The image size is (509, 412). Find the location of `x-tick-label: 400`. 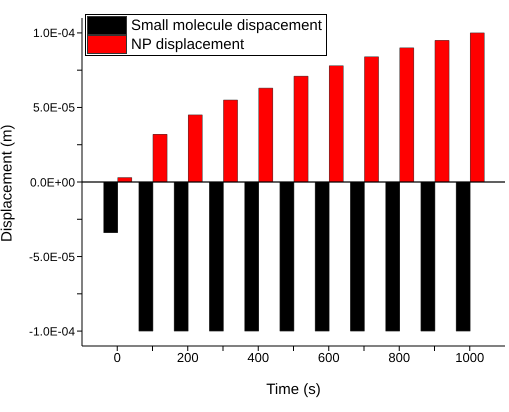

x-tick-label: 400 is located at coordinates (258, 358).